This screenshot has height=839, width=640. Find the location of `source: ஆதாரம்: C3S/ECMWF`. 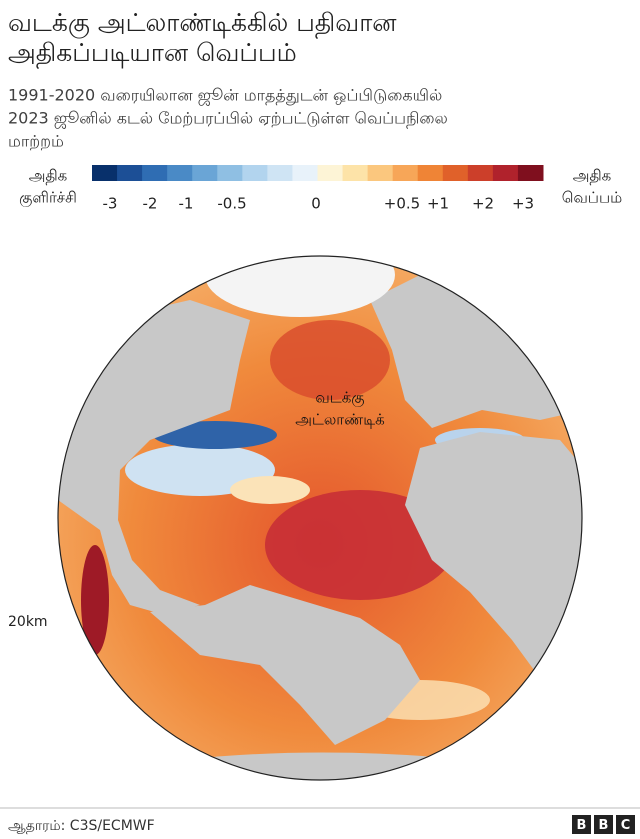

source: ஆதாரம்: C3S/ECMWF is located at coordinates (81, 826).